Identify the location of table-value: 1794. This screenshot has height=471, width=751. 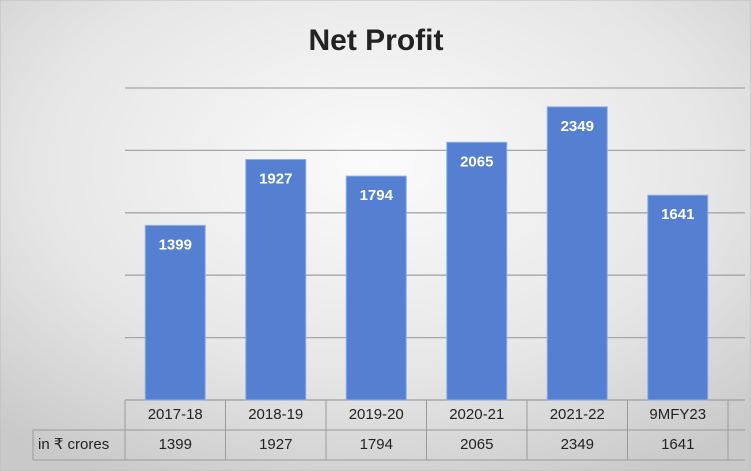
(376, 444).